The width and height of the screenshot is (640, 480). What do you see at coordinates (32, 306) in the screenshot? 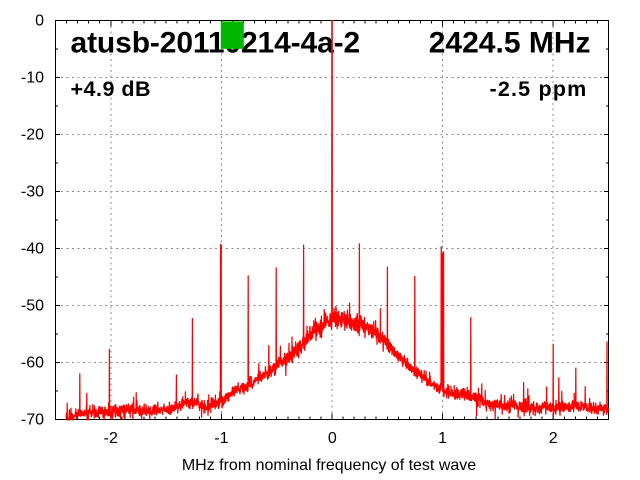
I see `svg-text: -50` at bounding box center [32, 306].